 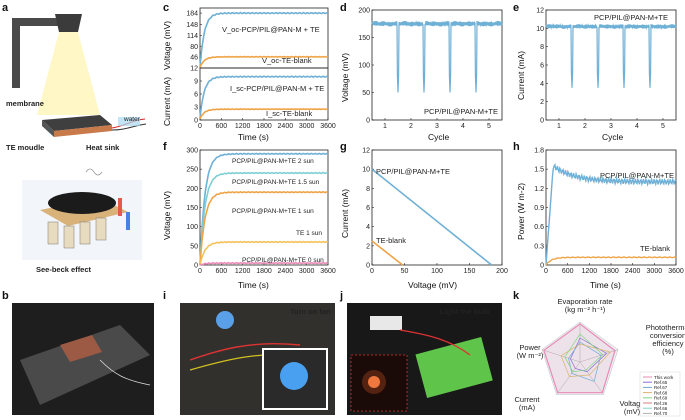 I want to click on chart-f-xtick-label: 0, so click(x=200, y=271).